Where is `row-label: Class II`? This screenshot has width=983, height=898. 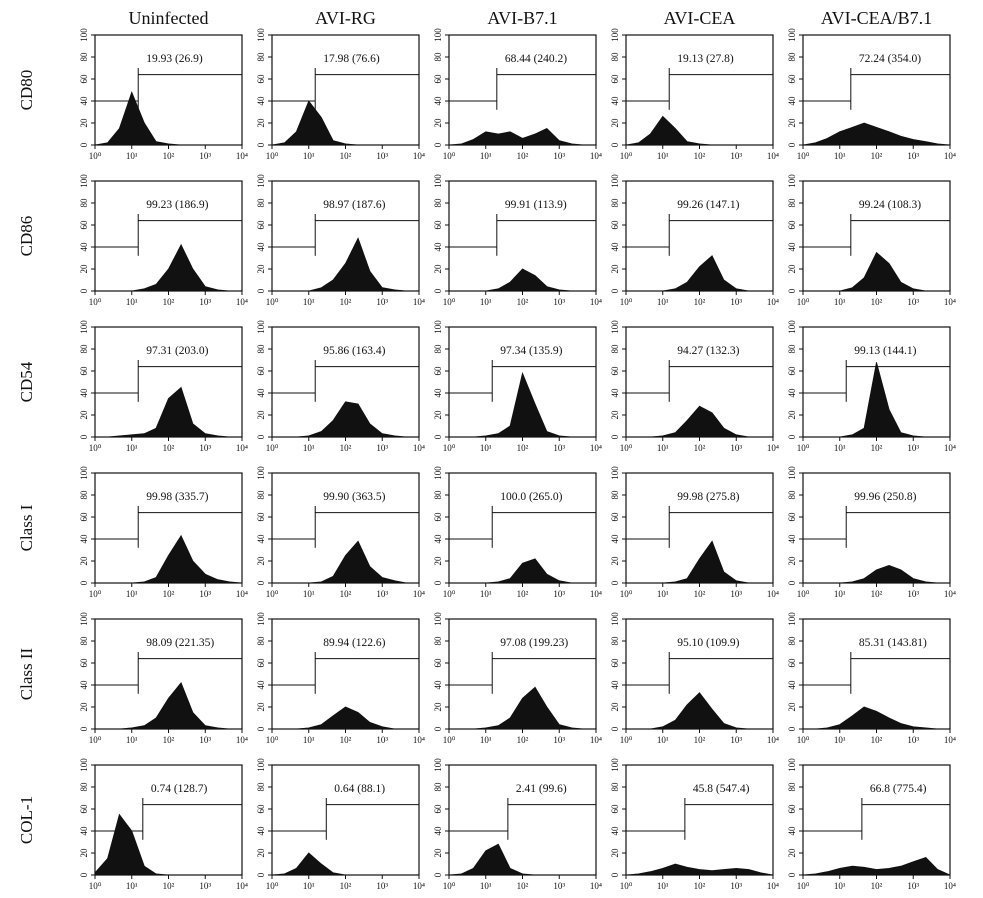
row-label: Class II is located at coordinates (26, 673).